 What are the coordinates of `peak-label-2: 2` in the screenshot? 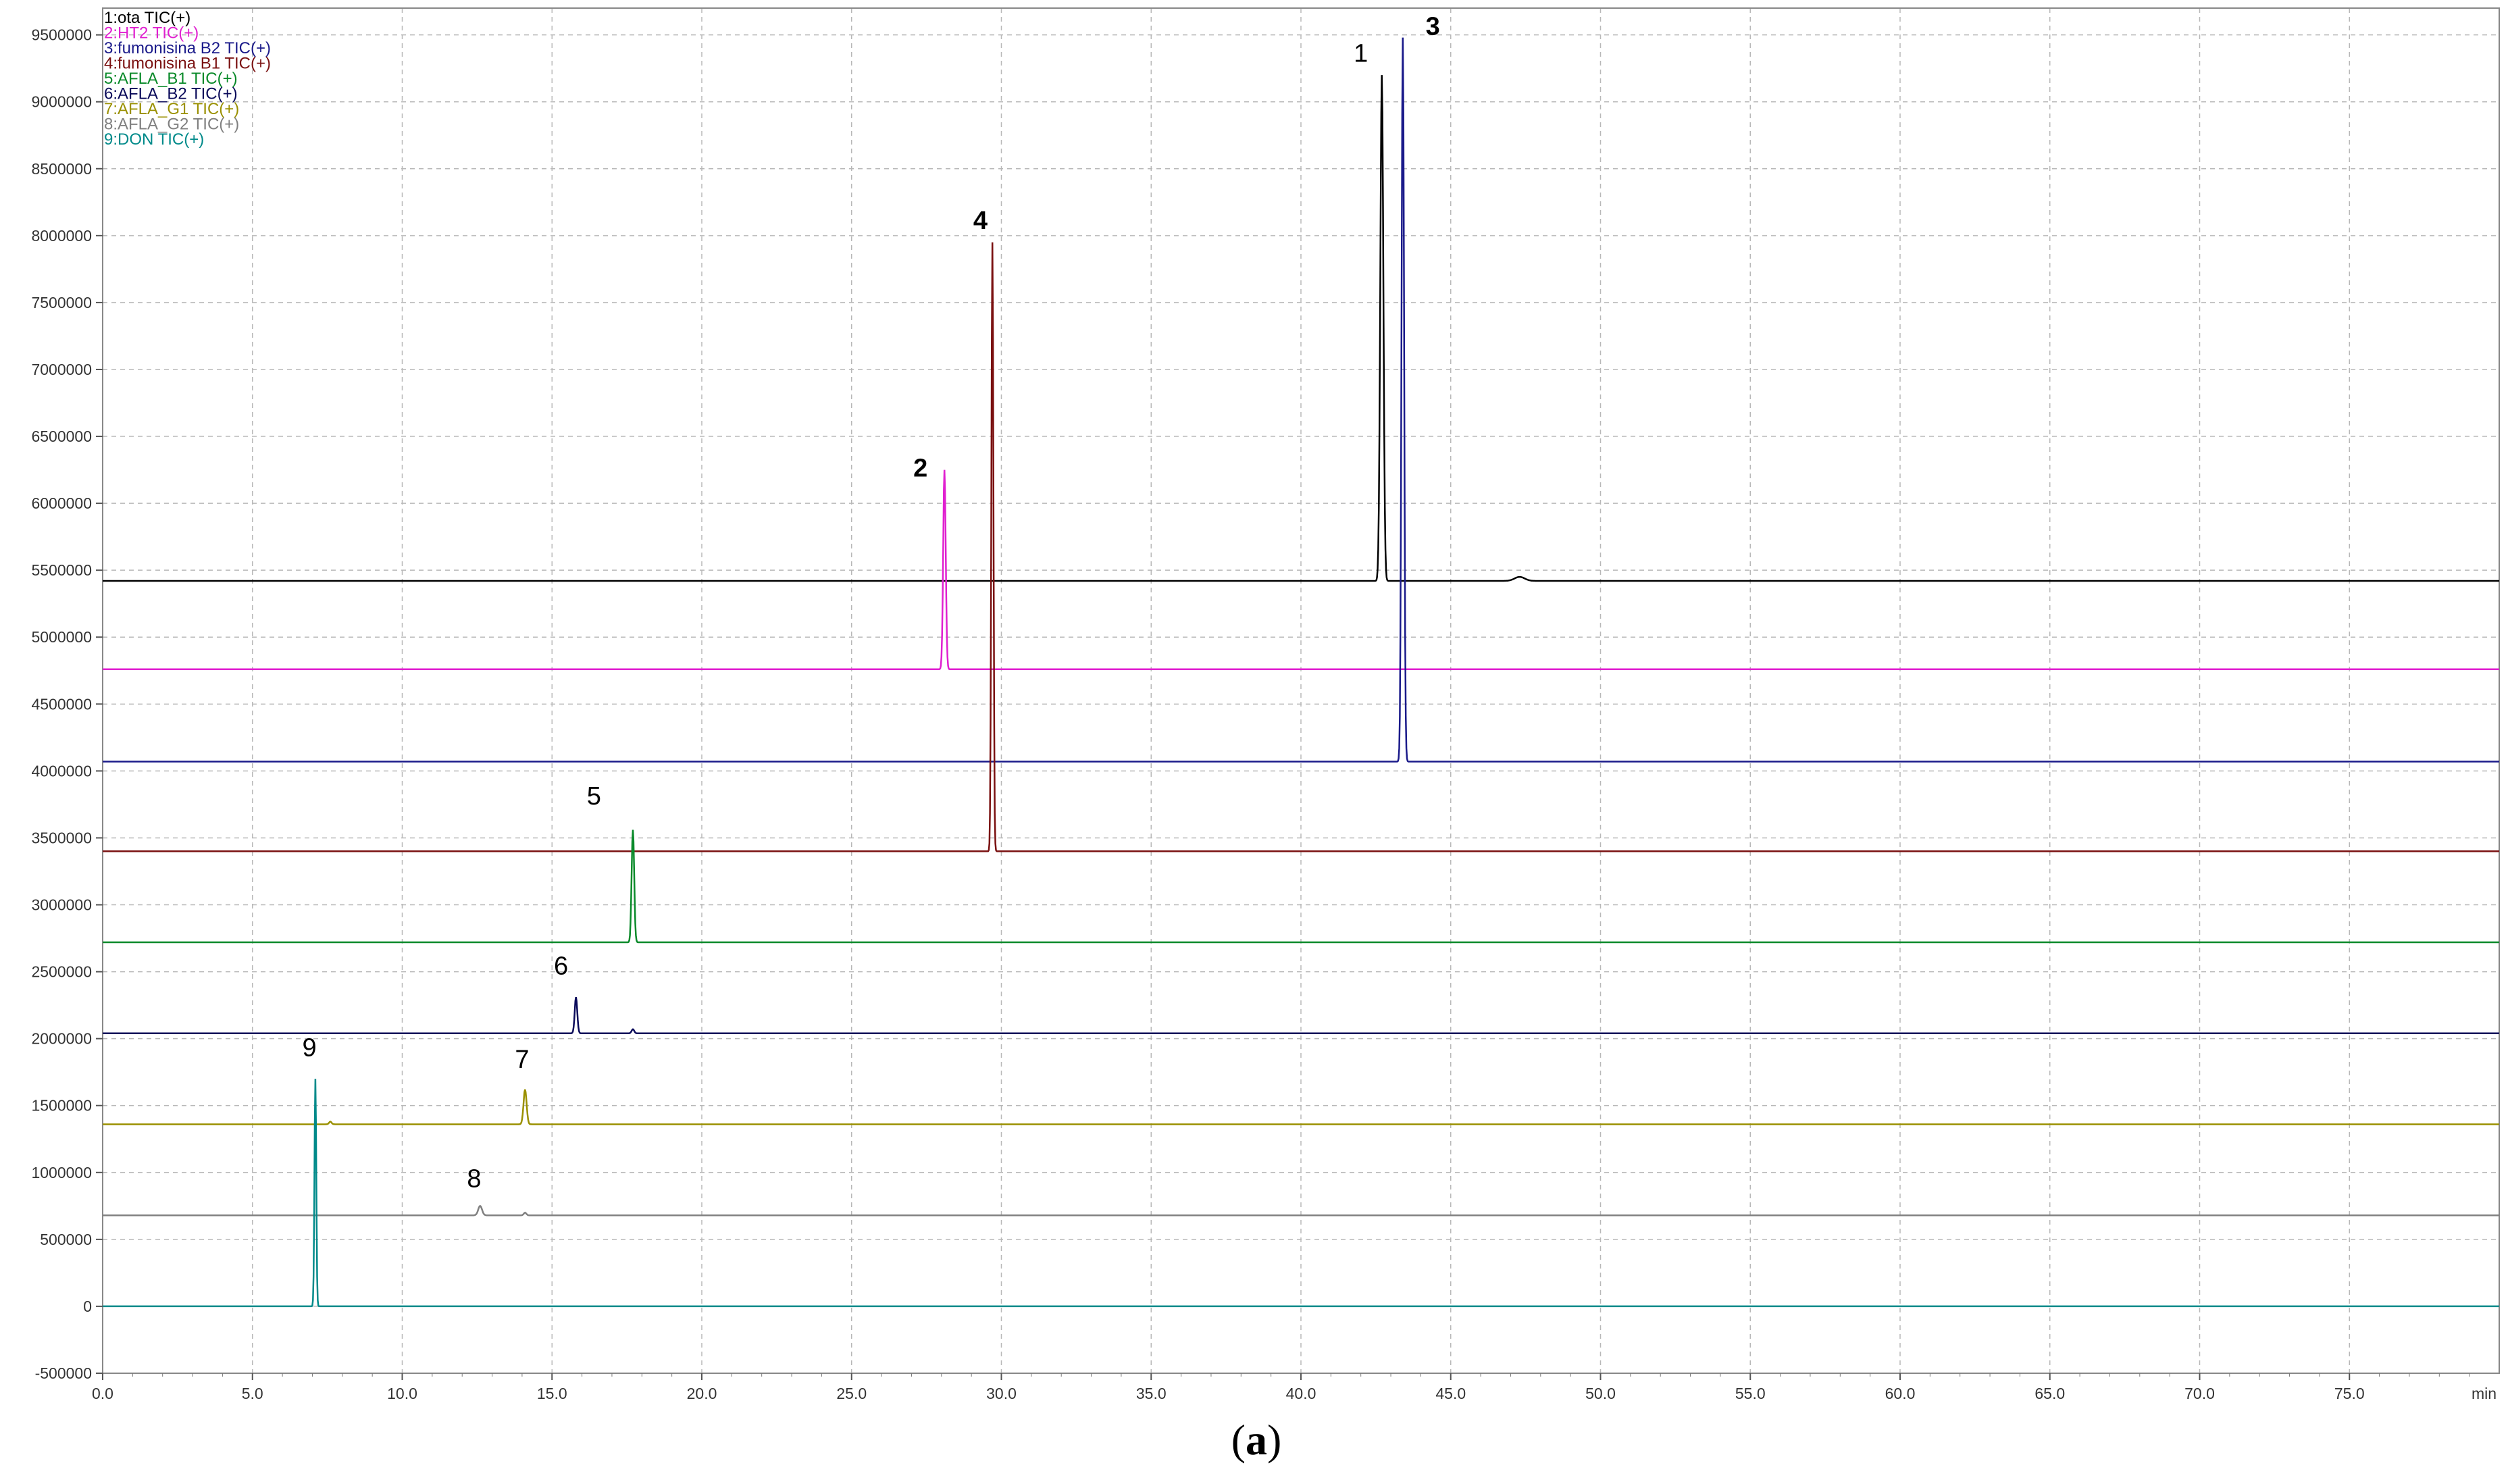 It's located at (920, 468).